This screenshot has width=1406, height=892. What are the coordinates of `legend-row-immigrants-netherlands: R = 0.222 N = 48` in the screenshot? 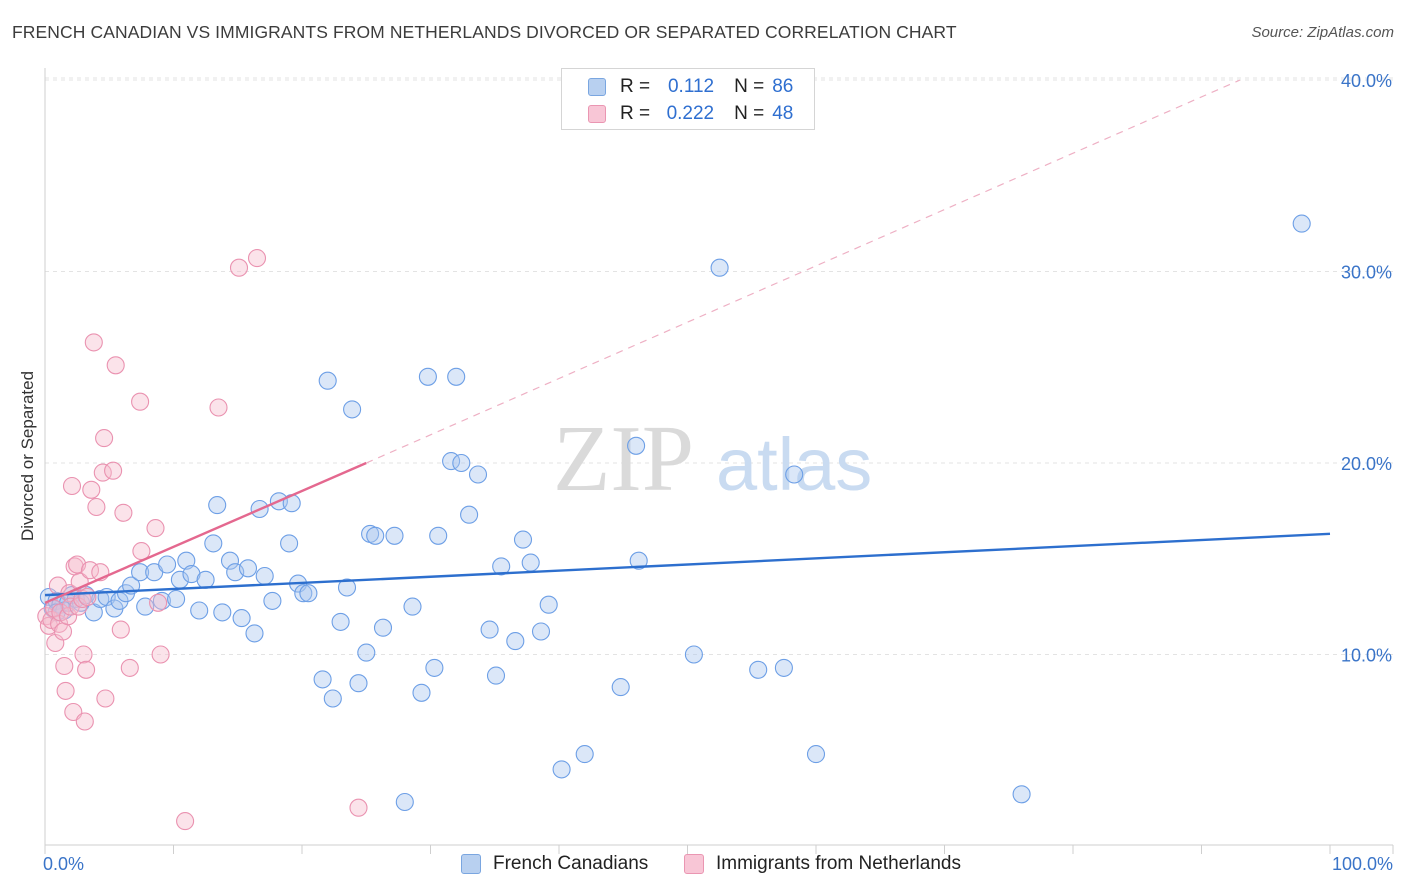 It's located at (690, 114).